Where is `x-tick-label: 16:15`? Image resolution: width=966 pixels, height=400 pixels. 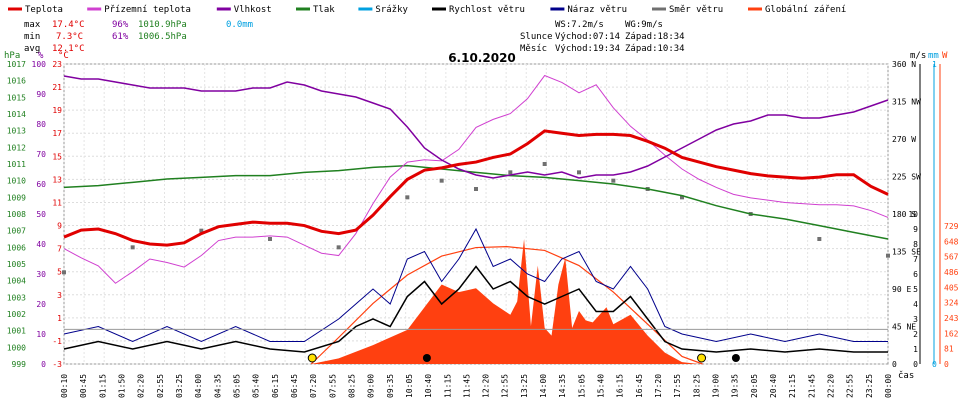 x-tick-label: 16:15 is located at coordinates (620, 386).